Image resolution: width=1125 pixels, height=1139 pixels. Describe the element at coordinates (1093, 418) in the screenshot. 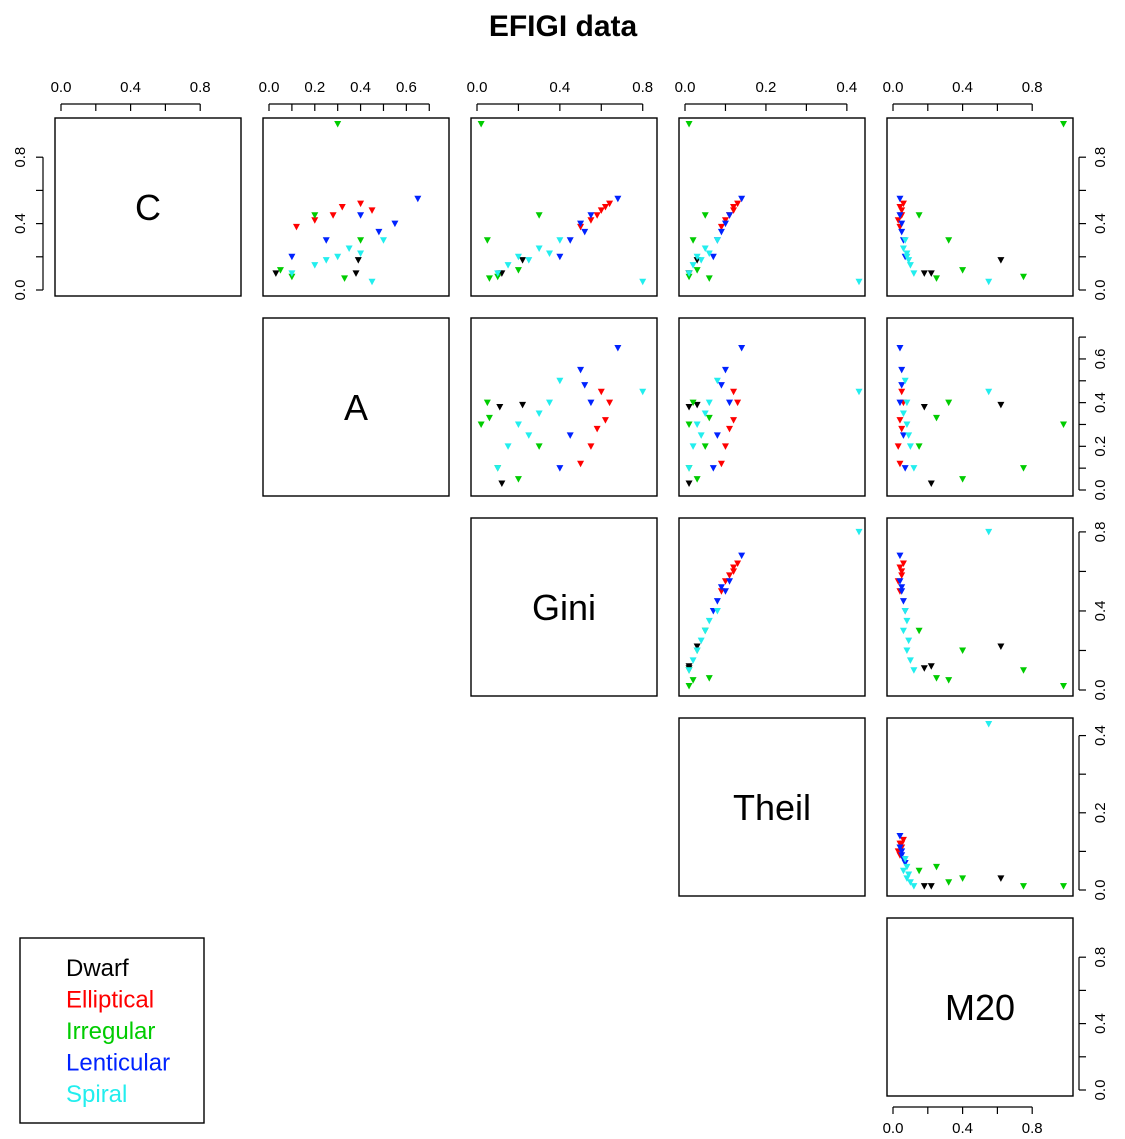

I see `right-axis-a: 0.0 0.2 0.4 0.6` at that location.